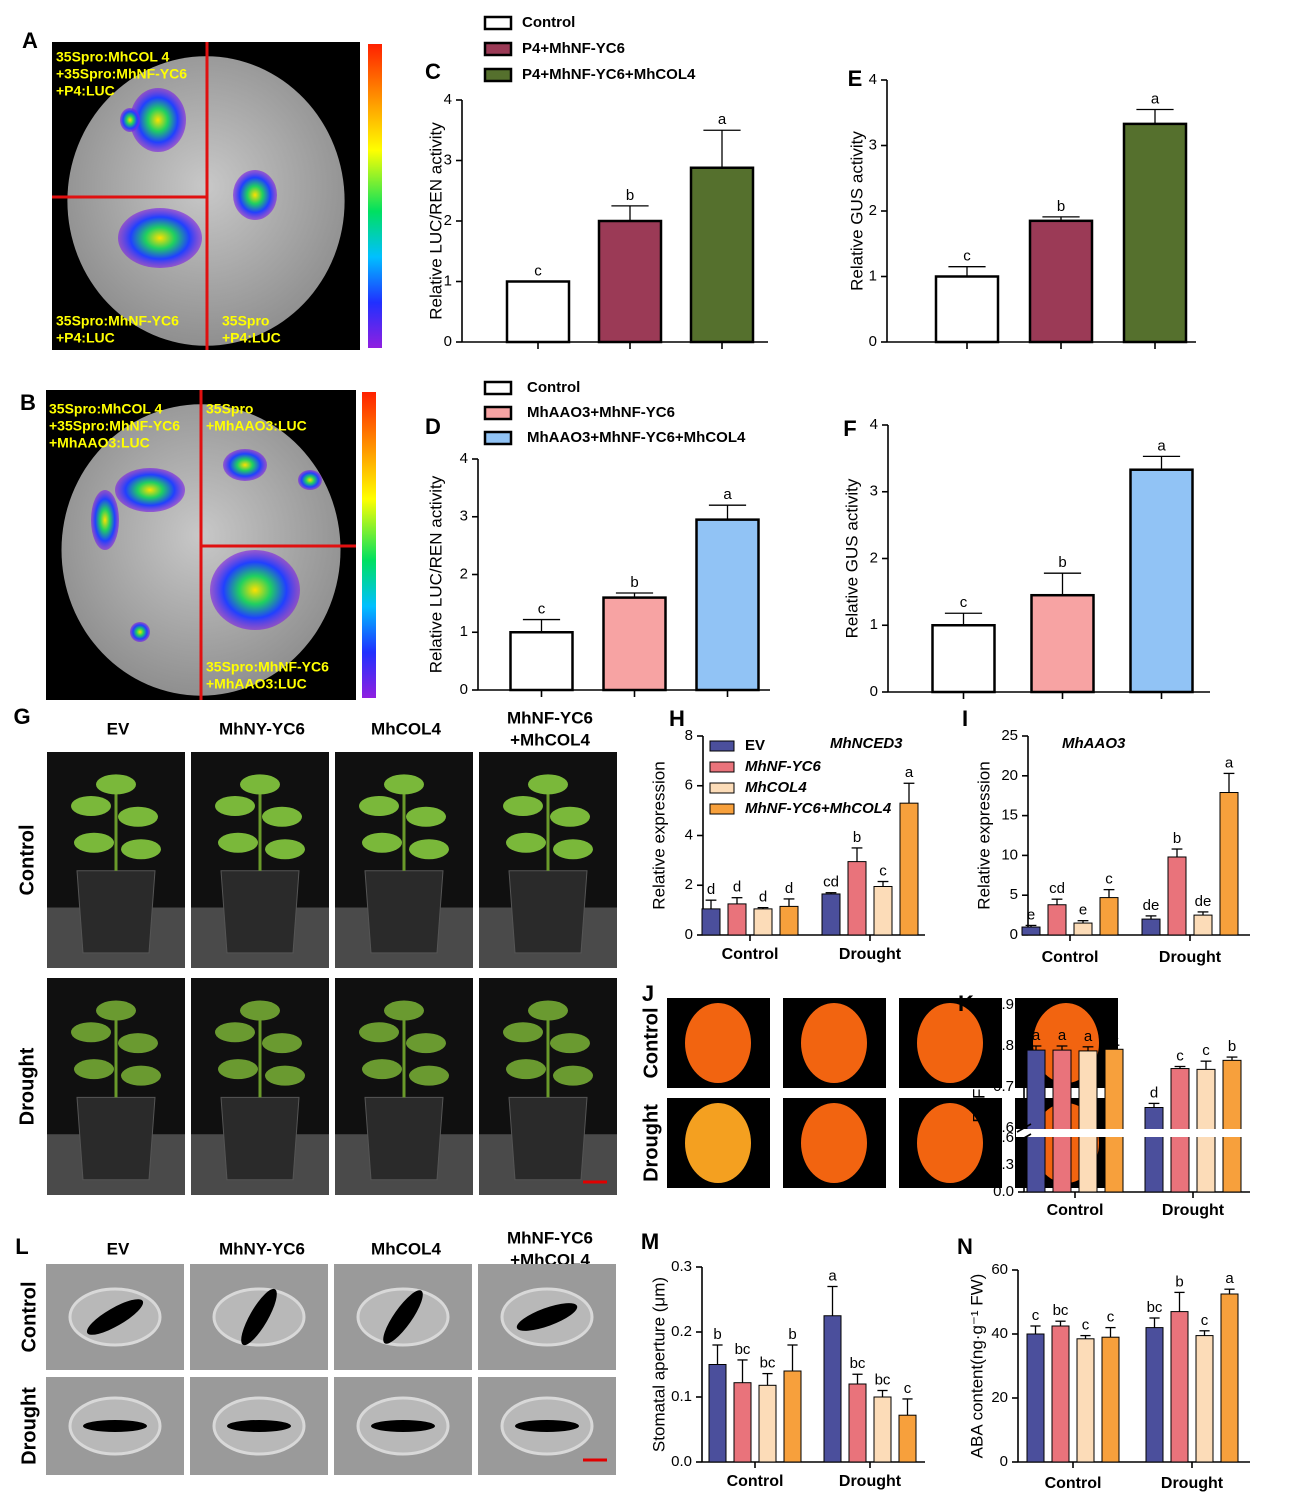  What do you see at coordinates (1024, 1128) in the screenshot?
I see `break-mark` at bounding box center [1024, 1128].